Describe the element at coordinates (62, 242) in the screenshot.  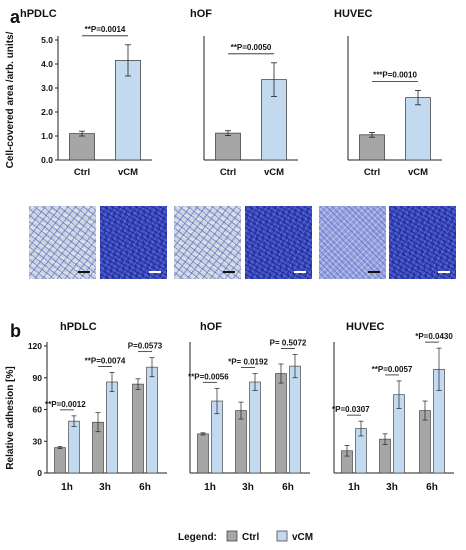
I see `micrograph-hpdlc-ctrl` at that location.